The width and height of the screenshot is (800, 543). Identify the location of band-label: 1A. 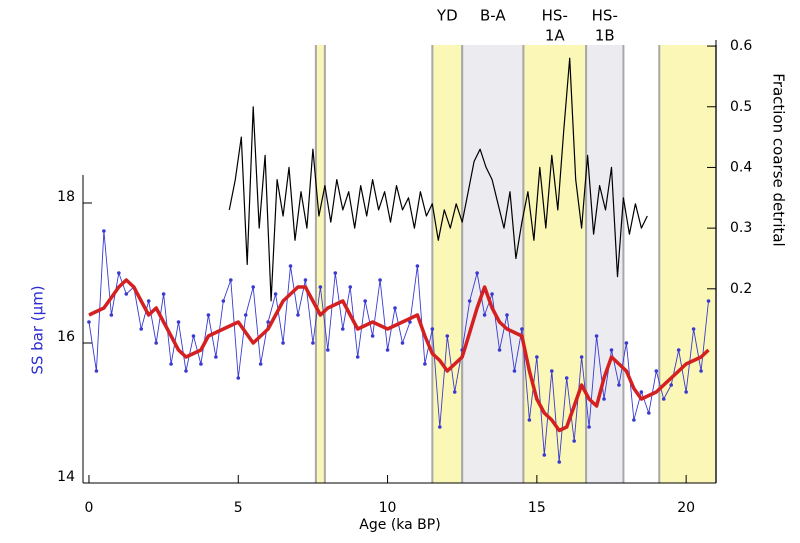
(555, 36).